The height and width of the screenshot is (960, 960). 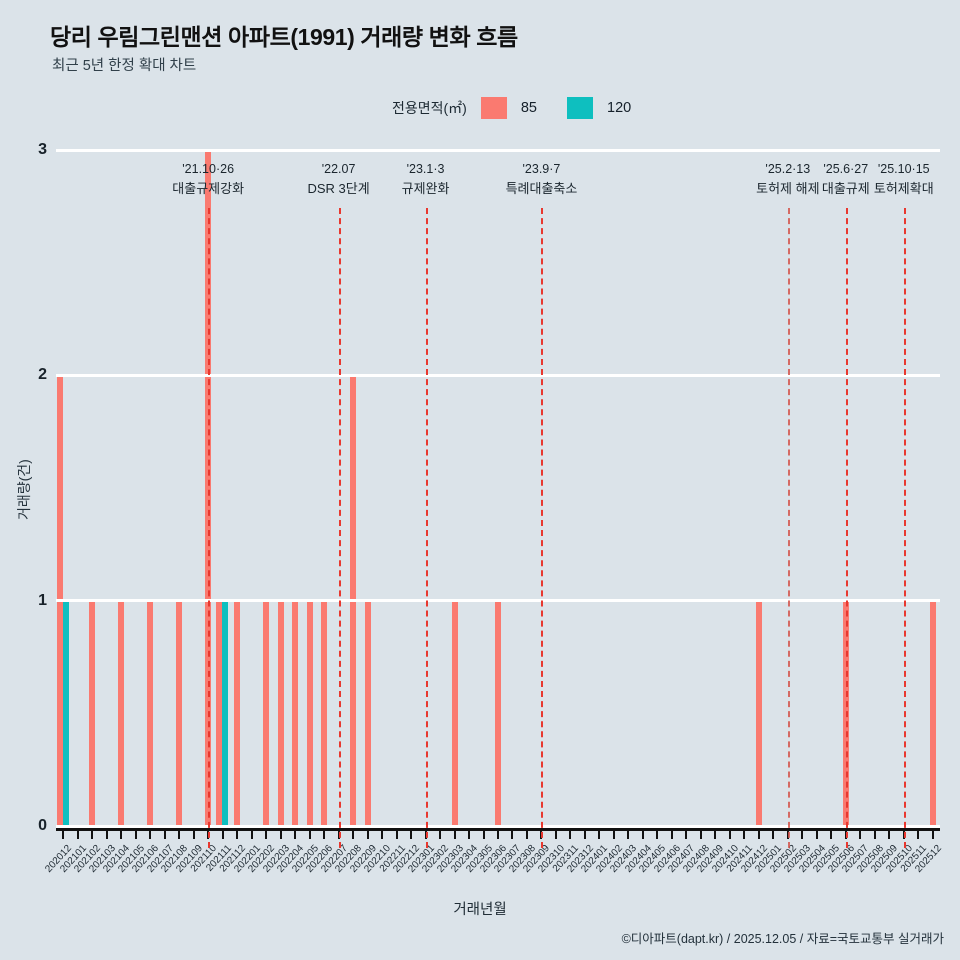 I want to click on event-date: '25.2·13, so click(x=788, y=169).